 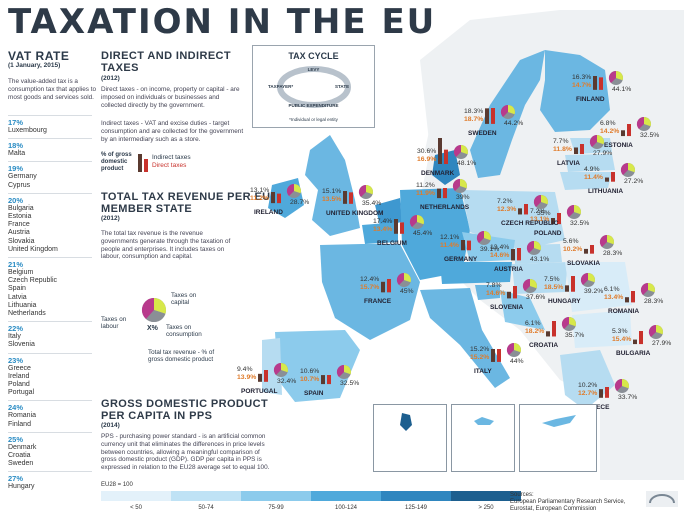 What do you see at coordinates (476, 273) in the screenshot?
I see `region-austria` at bounding box center [476, 273].